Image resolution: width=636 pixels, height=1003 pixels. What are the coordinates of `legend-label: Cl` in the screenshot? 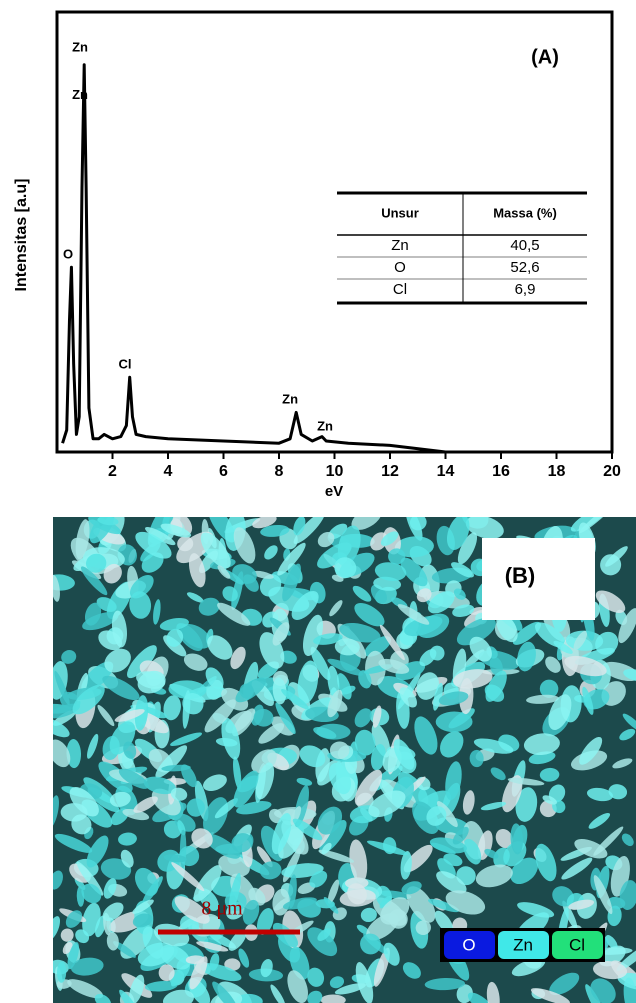 It's located at (577, 944).